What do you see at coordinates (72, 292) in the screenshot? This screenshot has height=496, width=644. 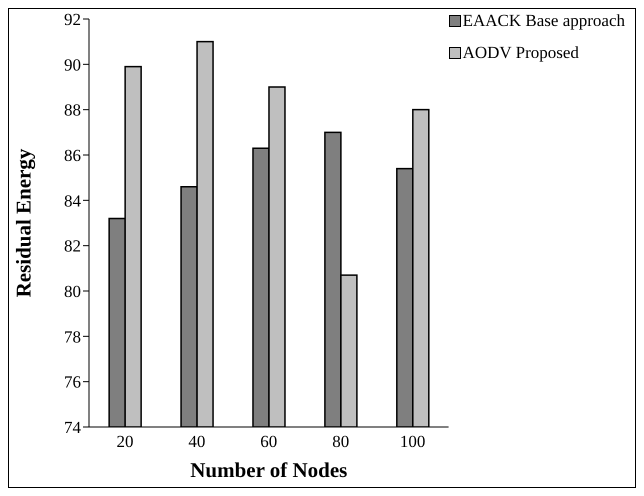 I see `y-tick-label: 80` at bounding box center [72, 292].